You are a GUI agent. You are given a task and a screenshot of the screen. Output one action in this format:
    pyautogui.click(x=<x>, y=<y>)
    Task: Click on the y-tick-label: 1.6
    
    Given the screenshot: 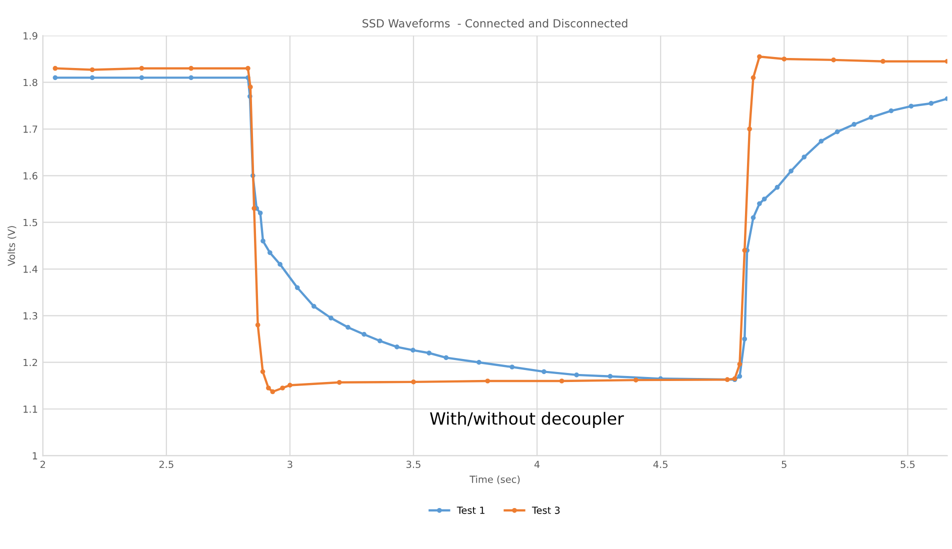 What is the action you would take?
    pyautogui.click(x=31, y=176)
    